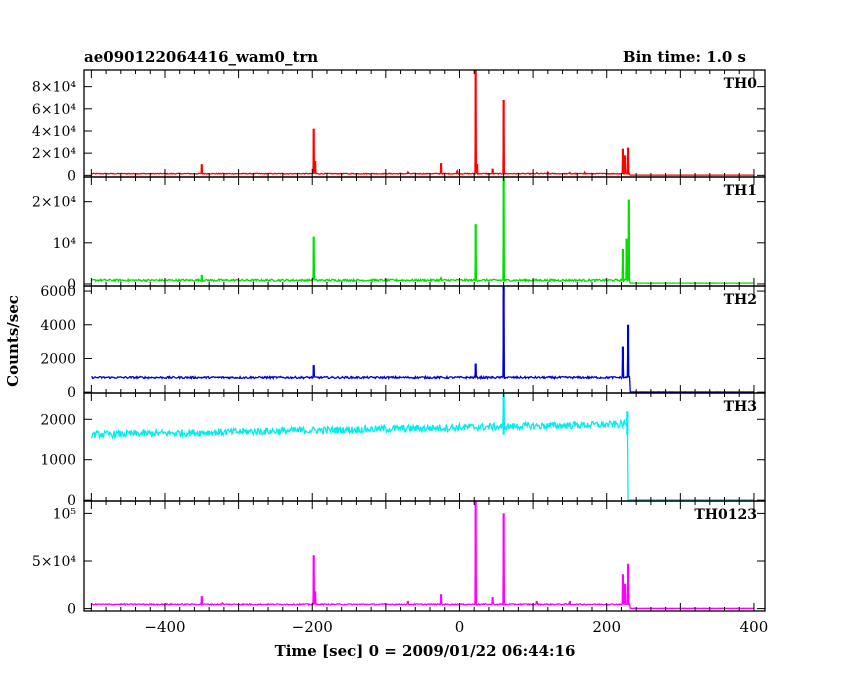 This screenshot has width=850, height=680. What do you see at coordinates (201, 57) in the screenshot?
I see `chart-title-left: ae090122064416_wam0_trn` at bounding box center [201, 57].